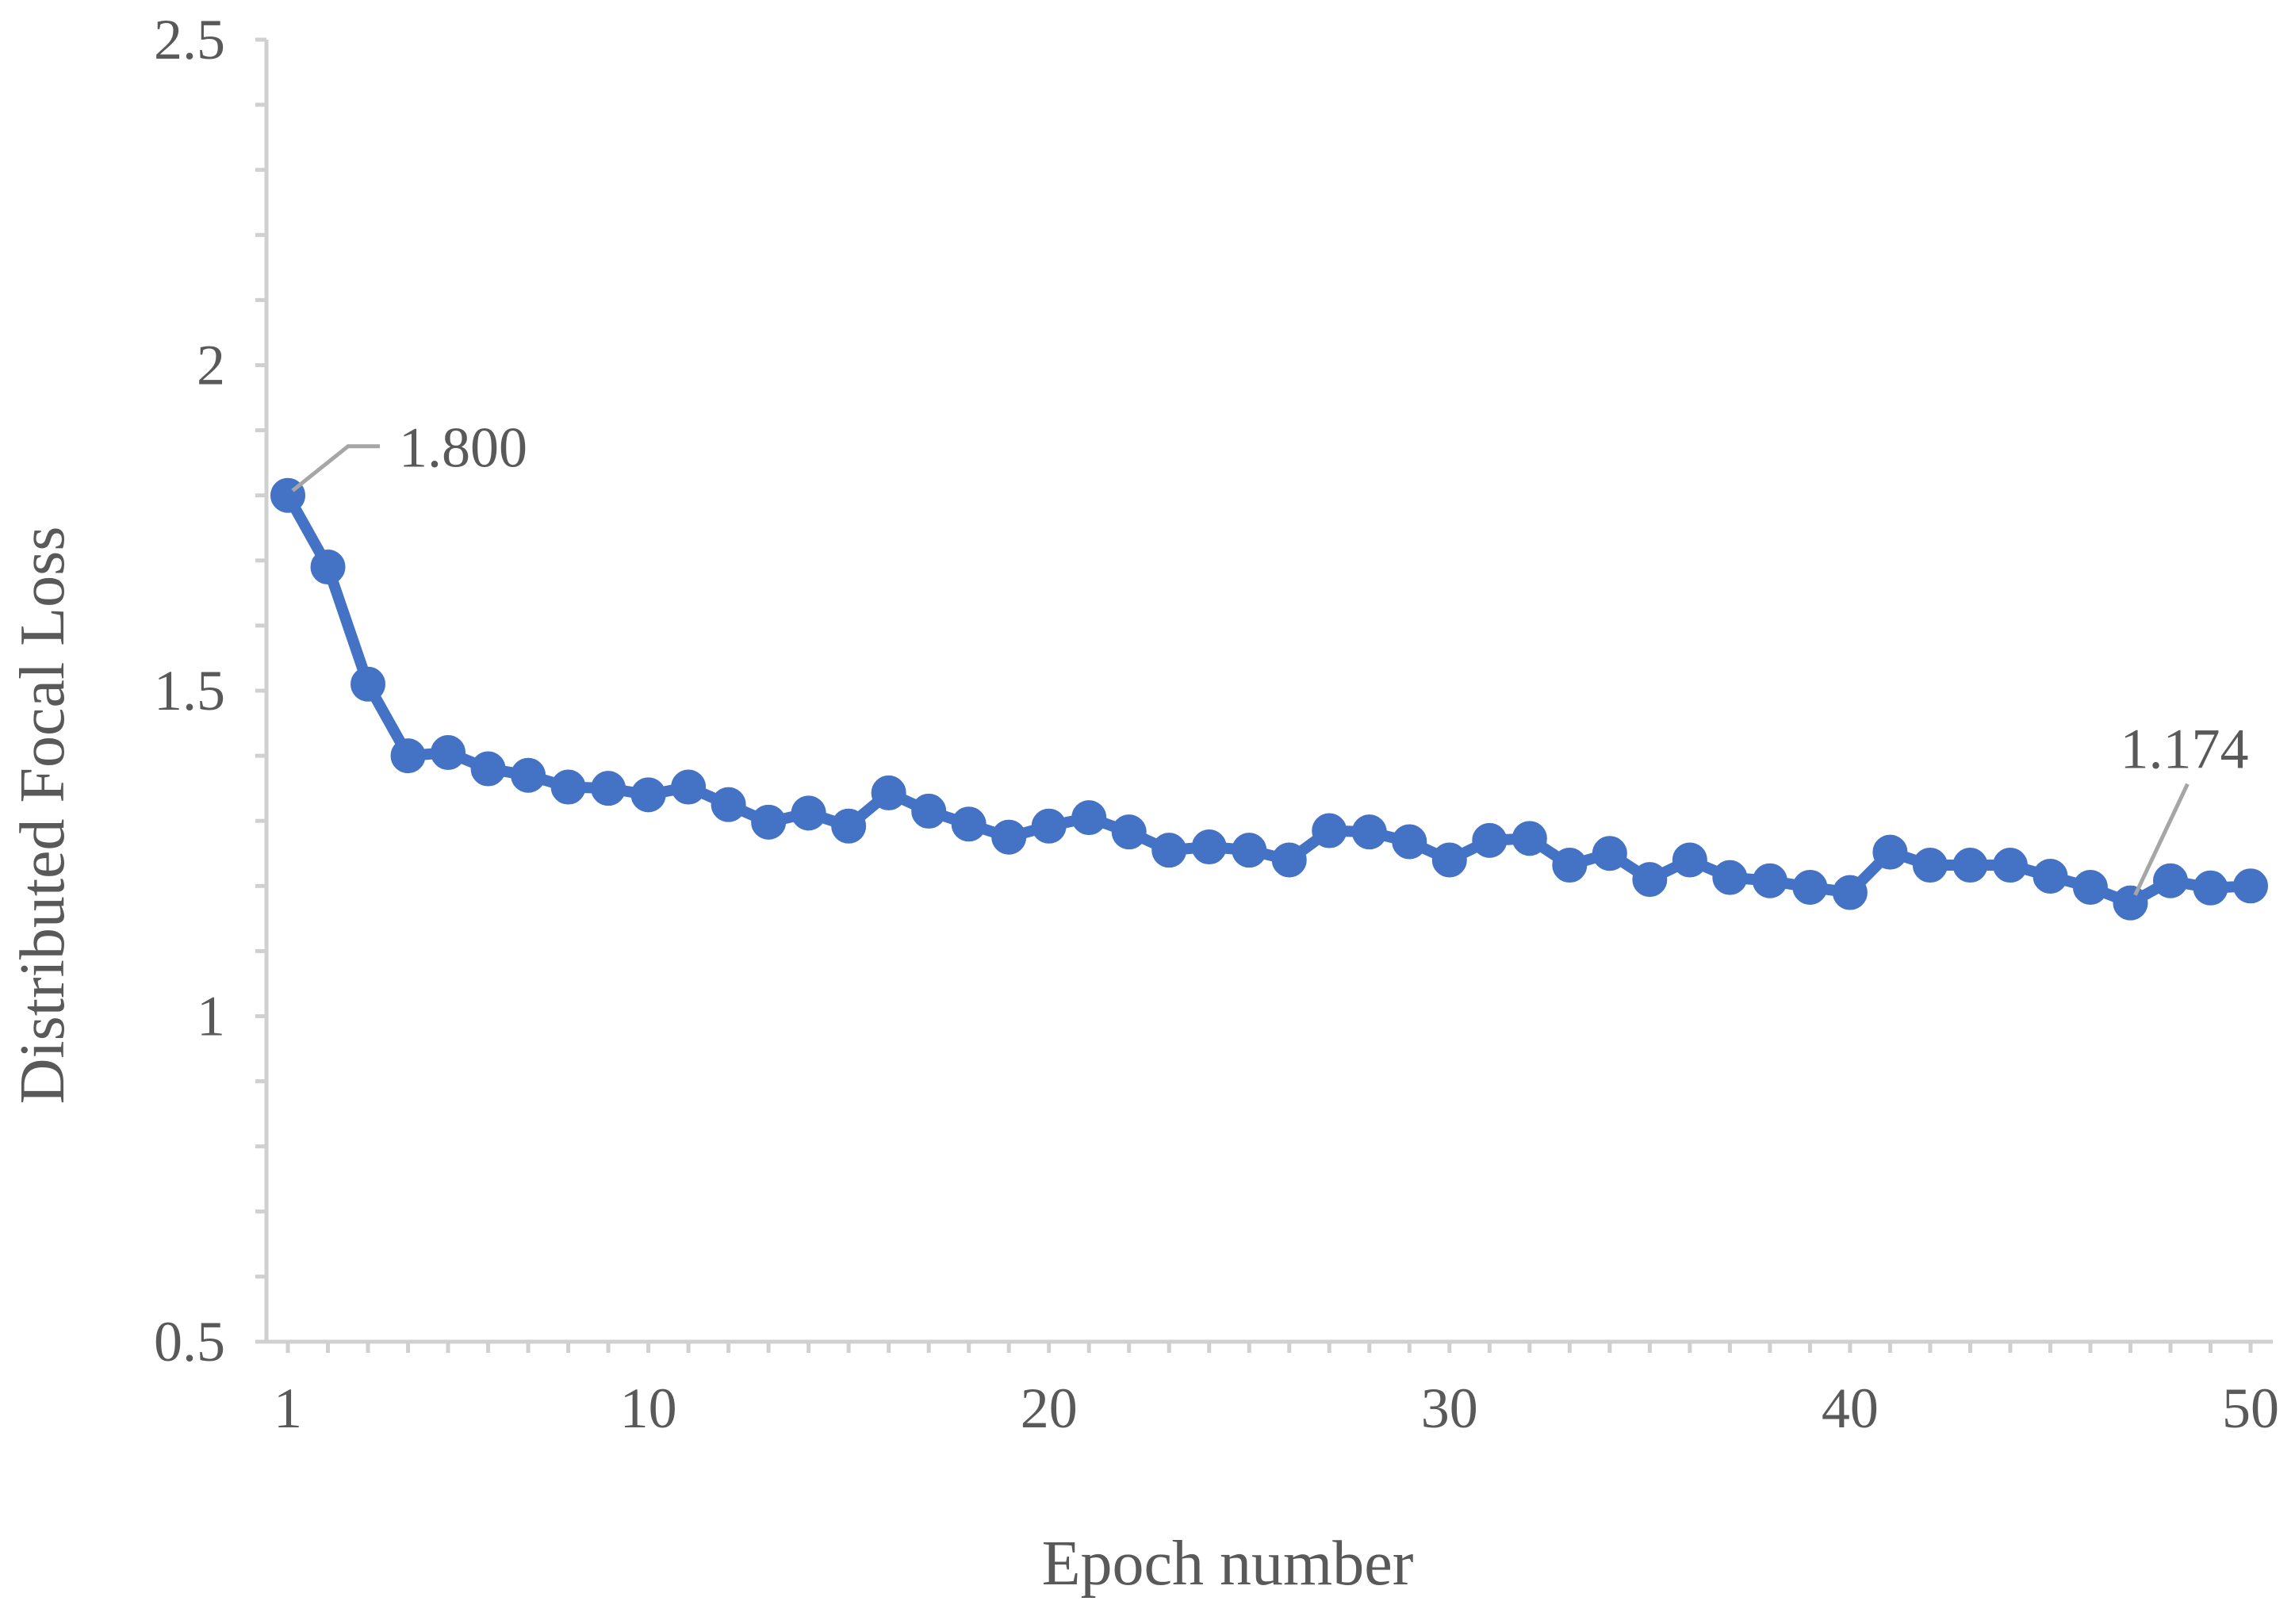  I want to click on y-tick-label: 2, so click(211, 365).